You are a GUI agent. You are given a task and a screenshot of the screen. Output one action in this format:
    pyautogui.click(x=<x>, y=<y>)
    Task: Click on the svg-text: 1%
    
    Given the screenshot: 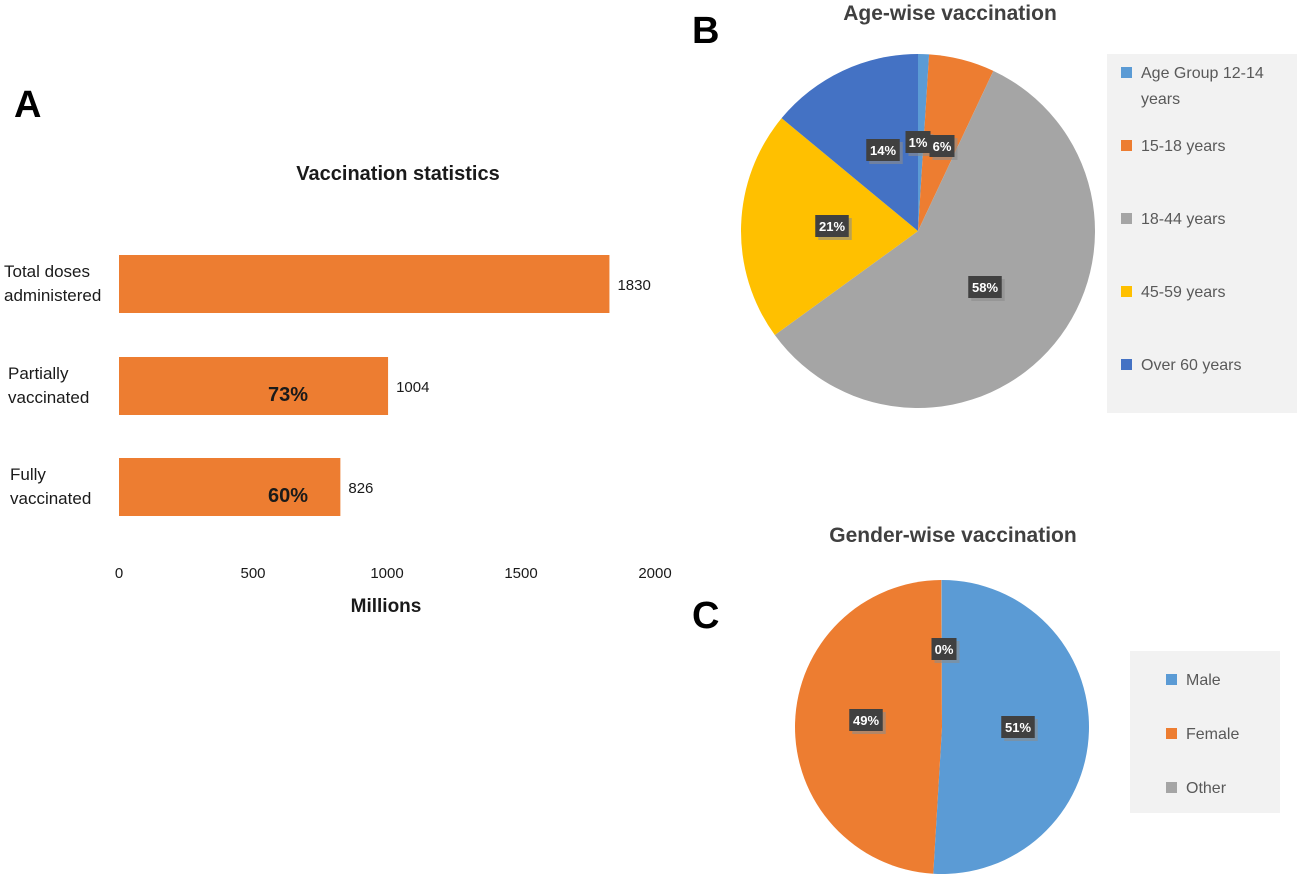 What is the action you would take?
    pyautogui.click(x=918, y=142)
    